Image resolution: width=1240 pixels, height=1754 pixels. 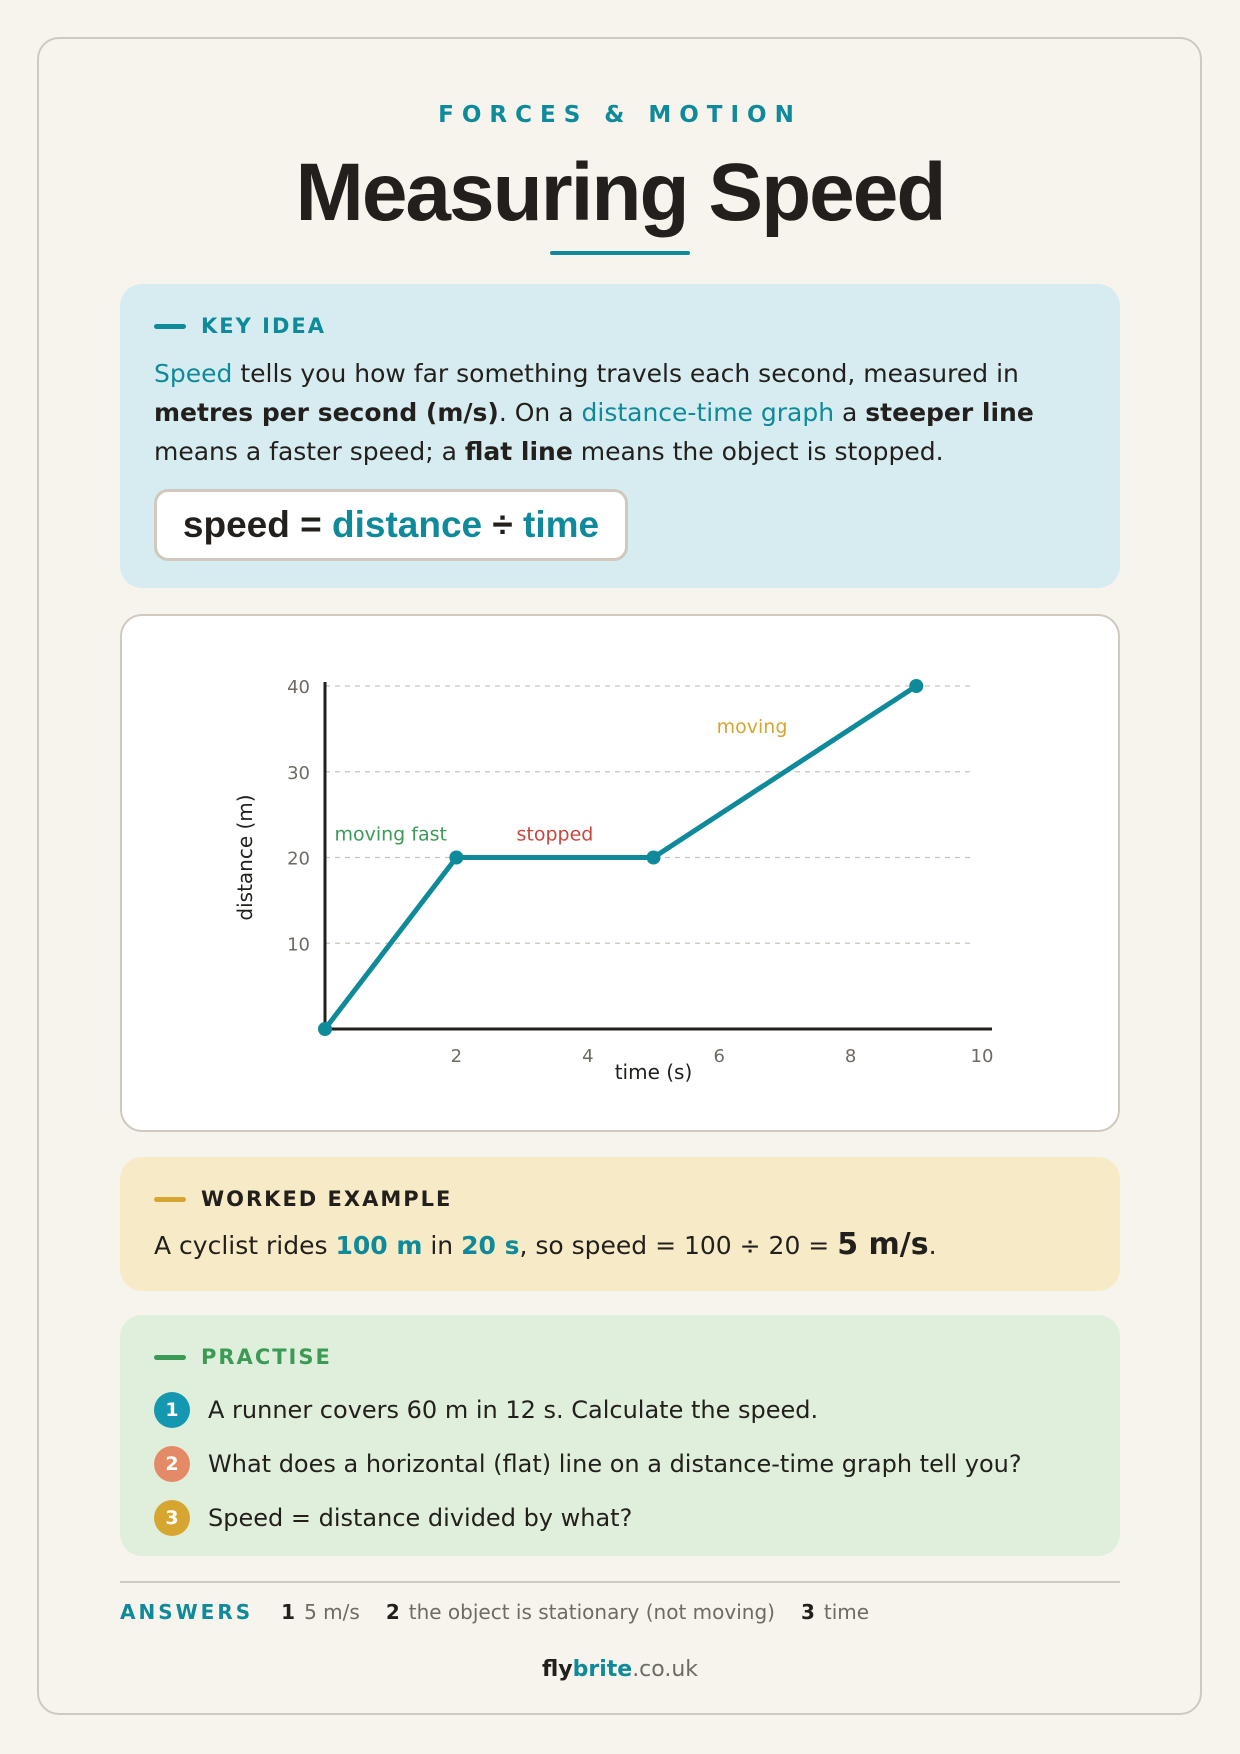 I want to click on brand-part: fly, so click(x=557, y=1669).